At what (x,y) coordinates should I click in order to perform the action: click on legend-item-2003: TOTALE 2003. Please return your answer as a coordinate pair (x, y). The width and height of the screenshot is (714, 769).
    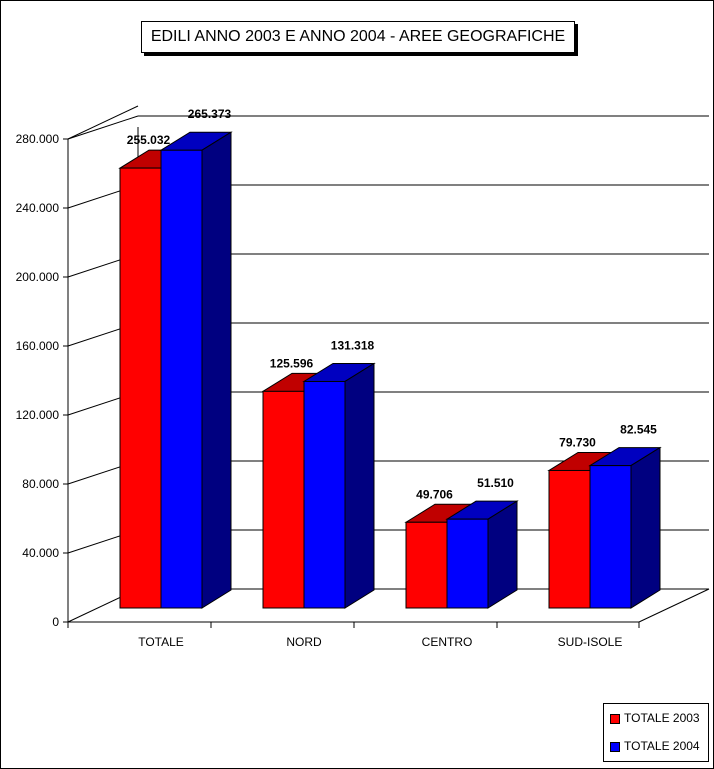
    Looking at the image, I should click on (655, 718).